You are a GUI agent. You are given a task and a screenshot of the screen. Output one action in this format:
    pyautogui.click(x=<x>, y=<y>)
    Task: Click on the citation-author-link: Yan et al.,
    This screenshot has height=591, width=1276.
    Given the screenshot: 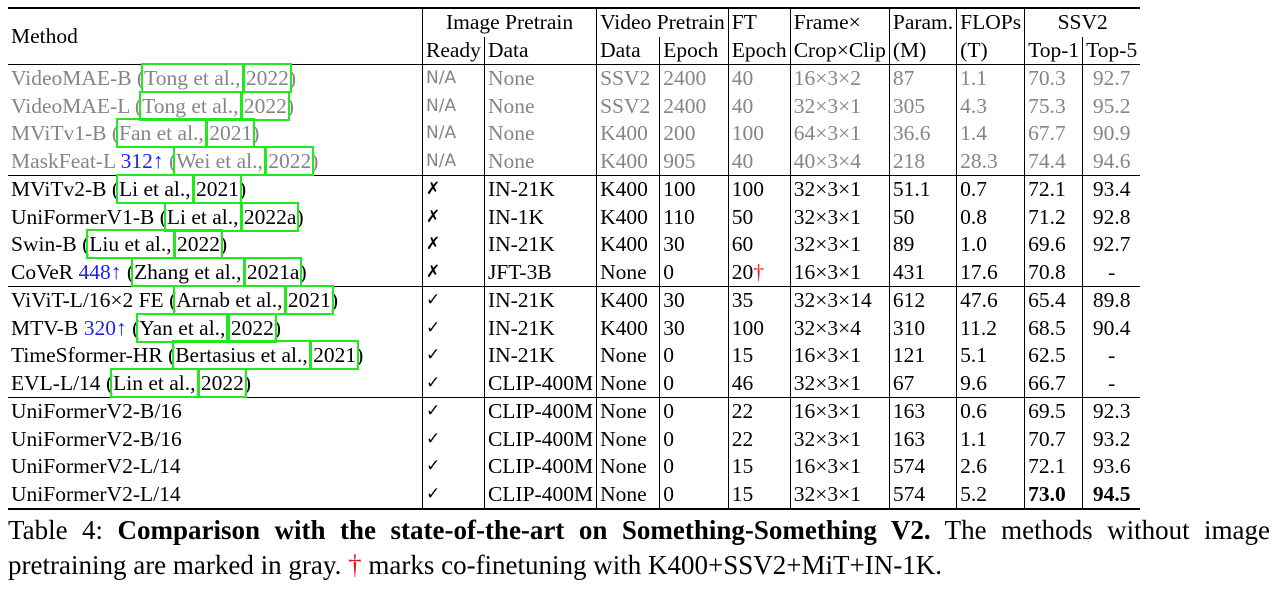 What is the action you would take?
    pyautogui.click(x=182, y=327)
    